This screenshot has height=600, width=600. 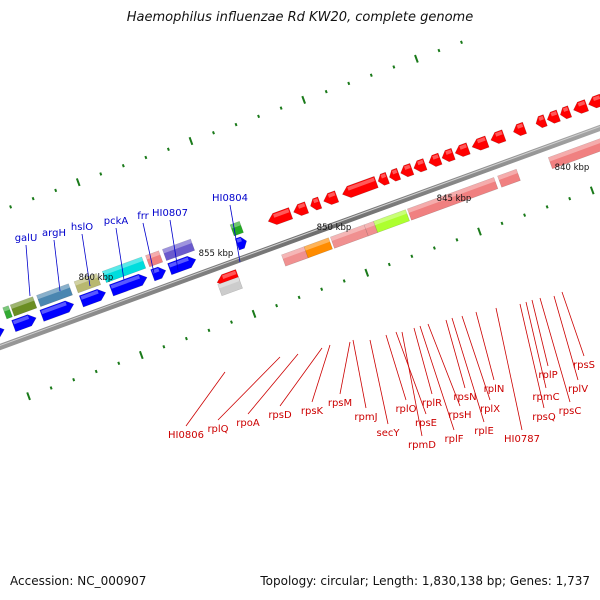 I want to click on gene-label-reverse: rpsS, so click(x=584, y=365).